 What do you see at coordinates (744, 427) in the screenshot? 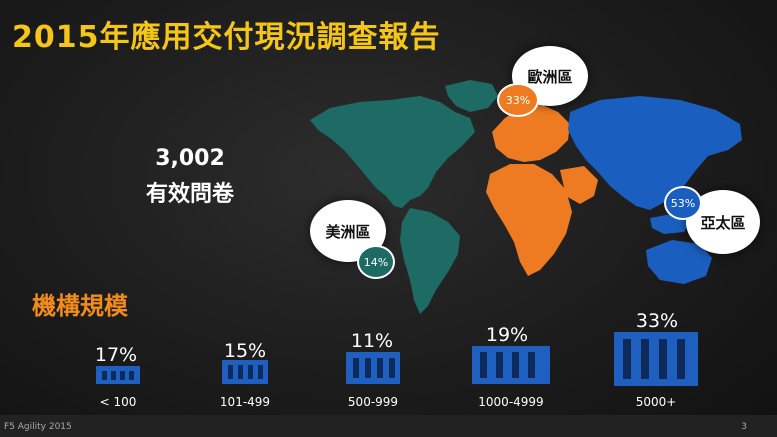
I see `page-number: 3` at bounding box center [744, 427].